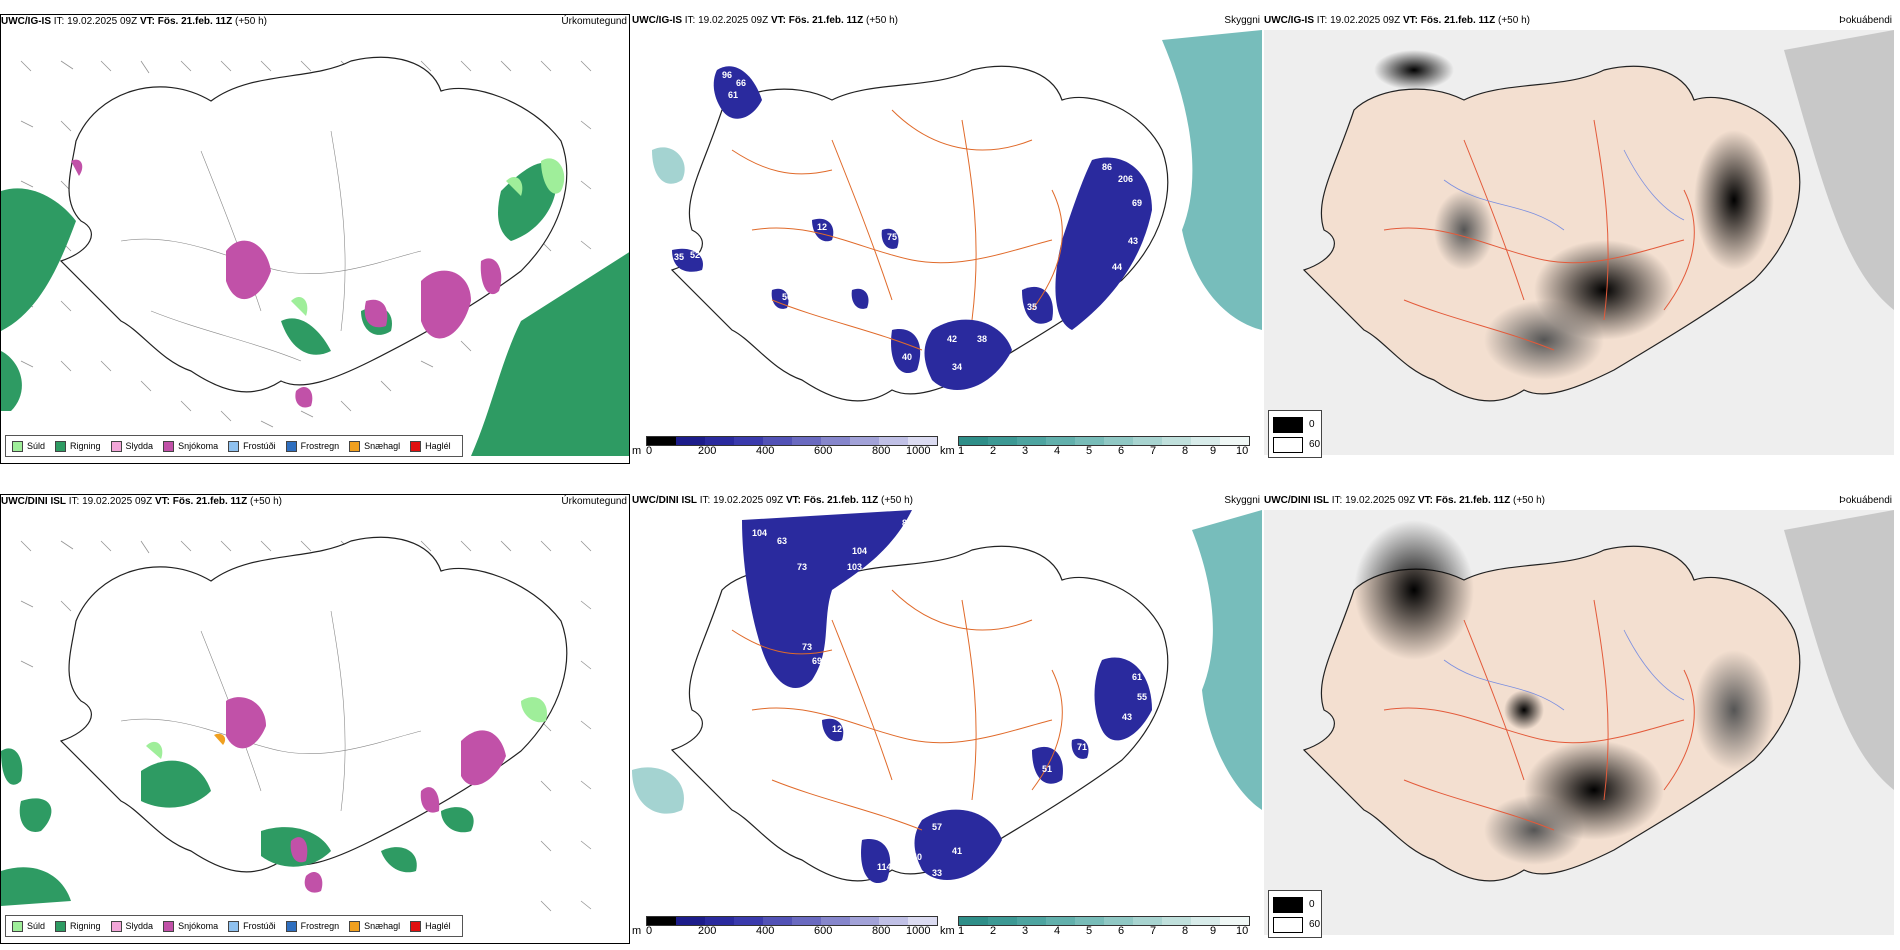 The image size is (1900, 950). What do you see at coordinates (1242, 500) in the screenshot?
I see `parameter-name: Skyggni` at bounding box center [1242, 500].